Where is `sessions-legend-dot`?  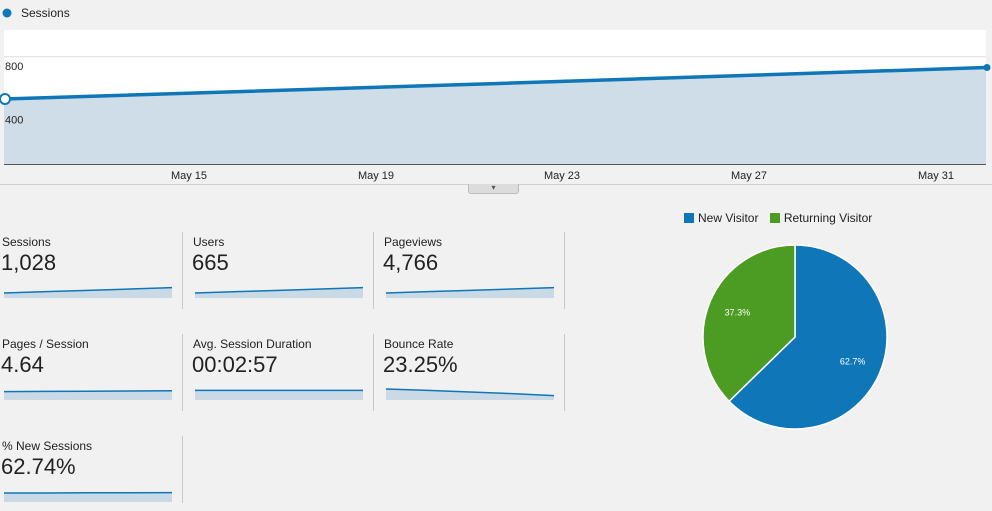
sessions-legend-dot is located at coordinates (7, 13).